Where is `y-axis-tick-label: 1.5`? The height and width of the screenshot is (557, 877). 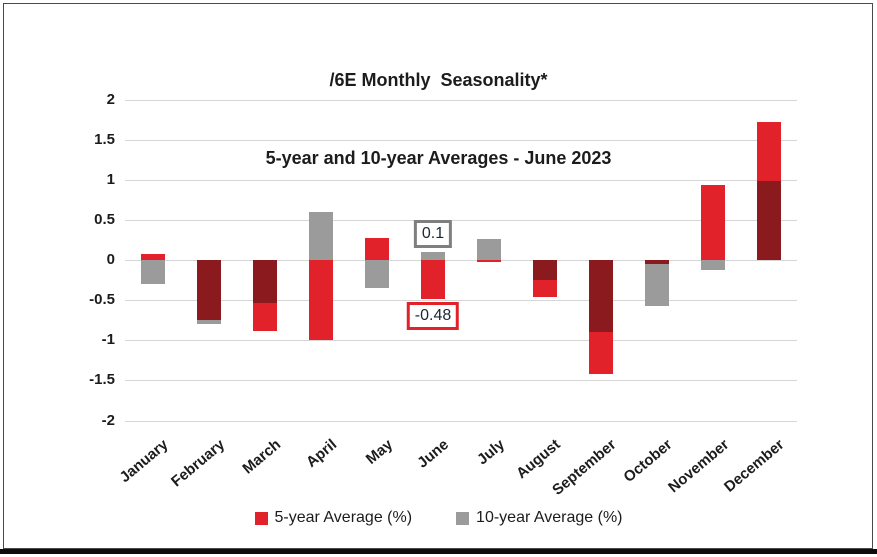 y-axis-tick-label: 1.5 is located at coordinates (104, 139).